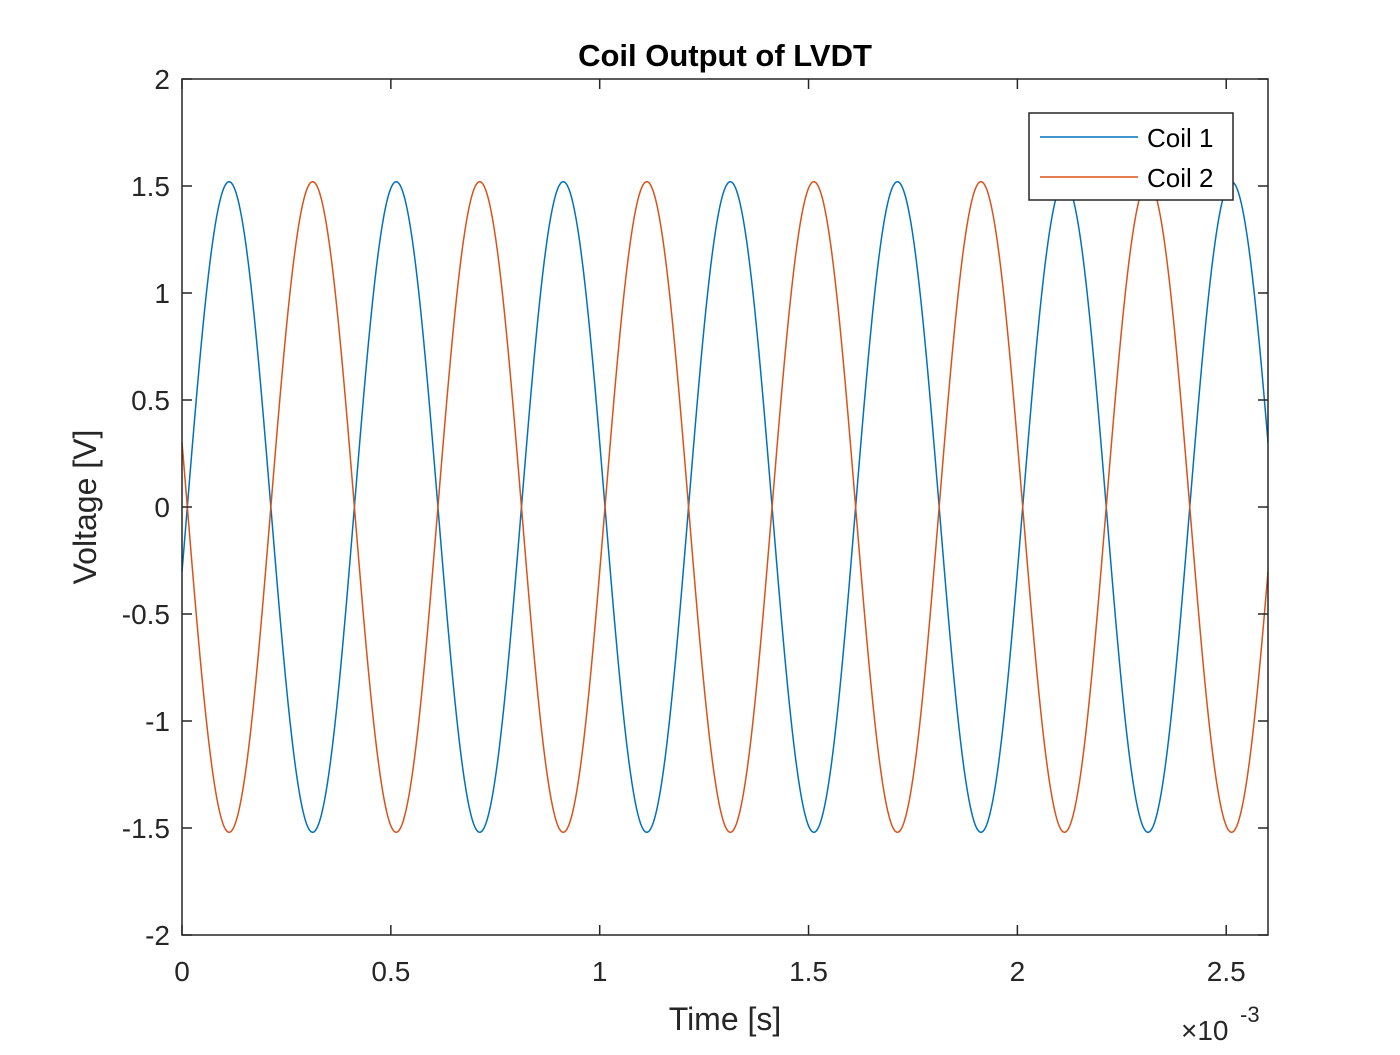 This screenshot has width=1400, height=1055. What do you see at coordinates (146, 828) in the screenshot?
I see `y-tick-label: -1.5` at bounding box center [146, 828].